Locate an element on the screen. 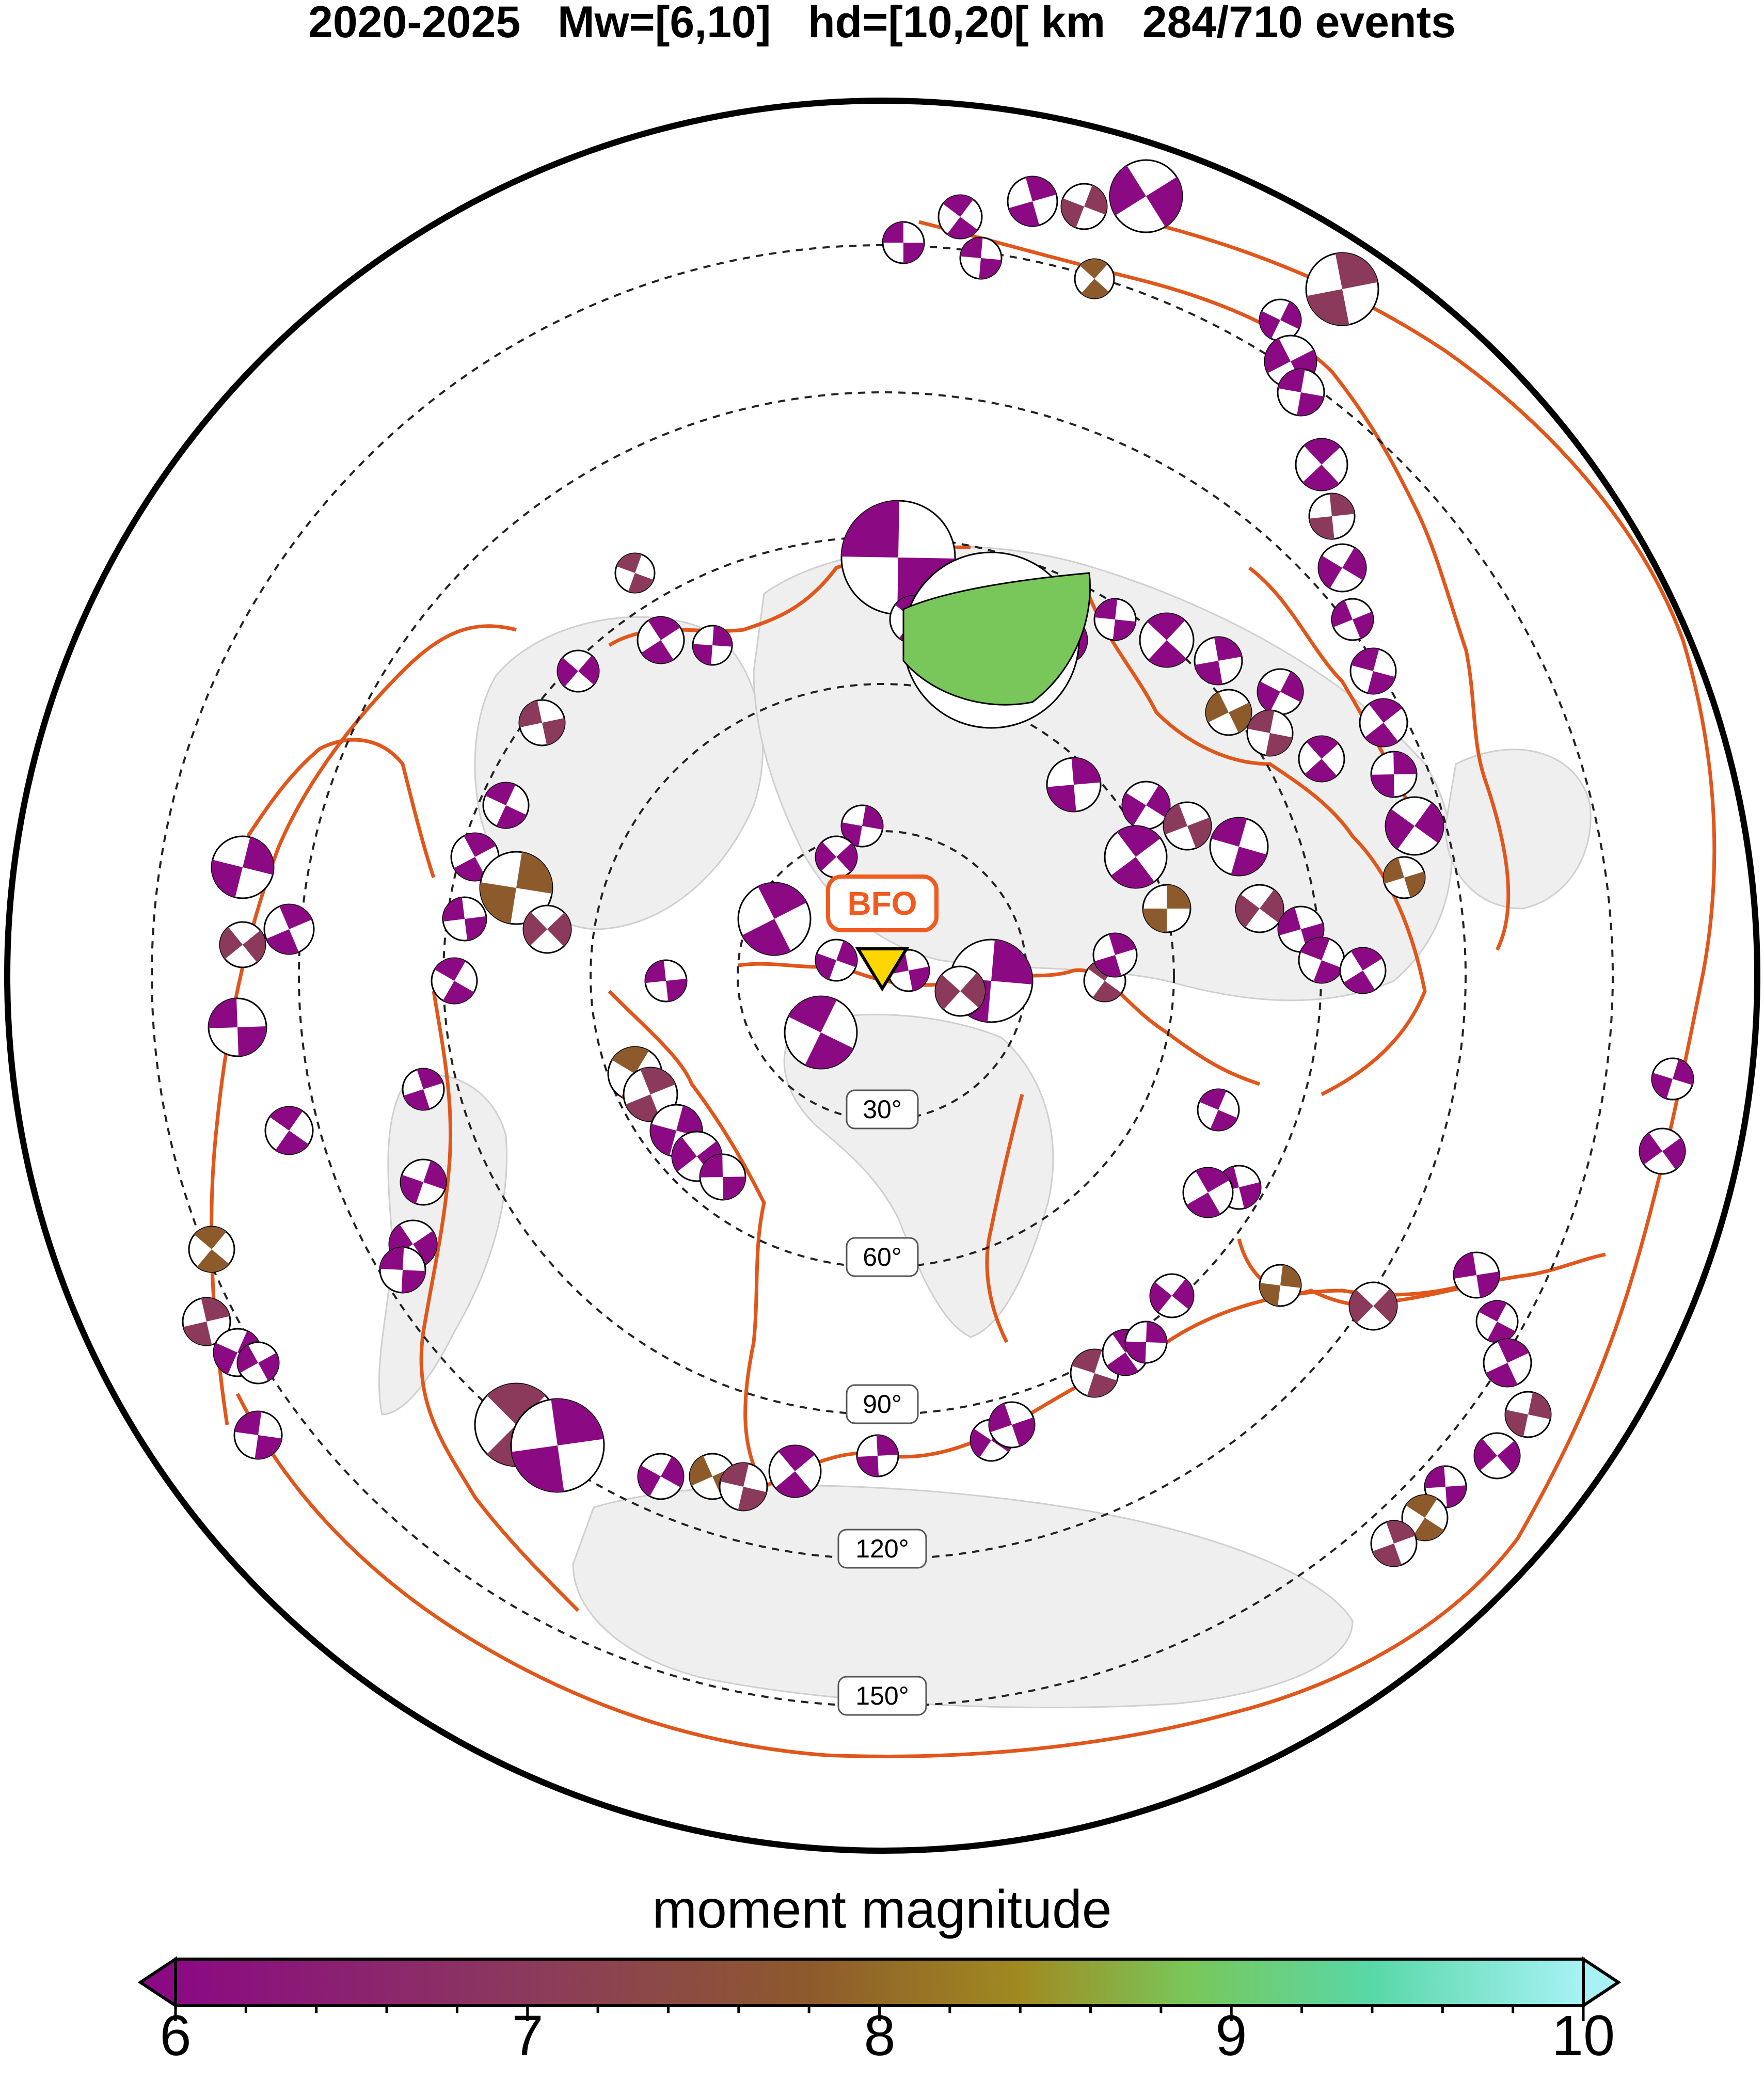 The height and width of the screenshot is (2083, 1764). colorbar-tick-9: 9 is located at coordinates (1231, 2036).